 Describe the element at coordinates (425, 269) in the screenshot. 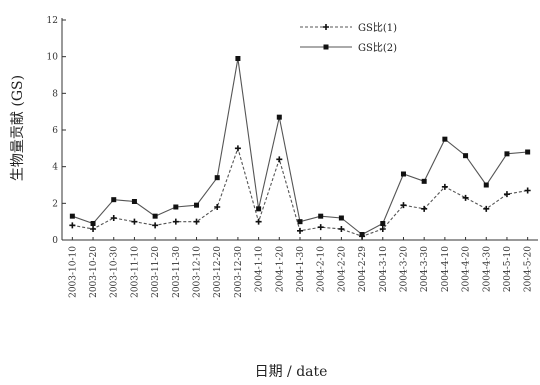

I see `x-tick-label: 2004-3-30` at that location.